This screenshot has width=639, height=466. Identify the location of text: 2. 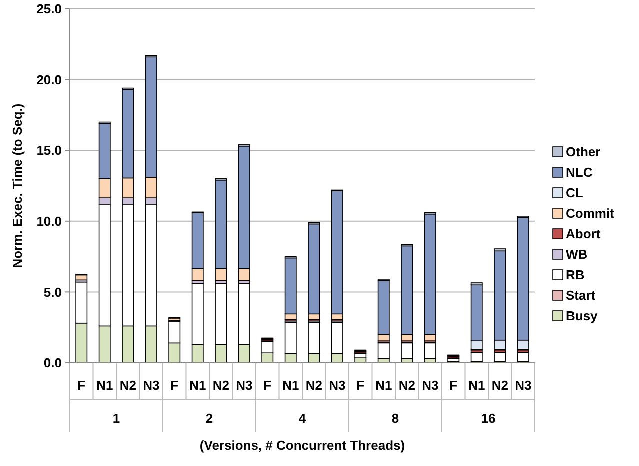
(210, 418).